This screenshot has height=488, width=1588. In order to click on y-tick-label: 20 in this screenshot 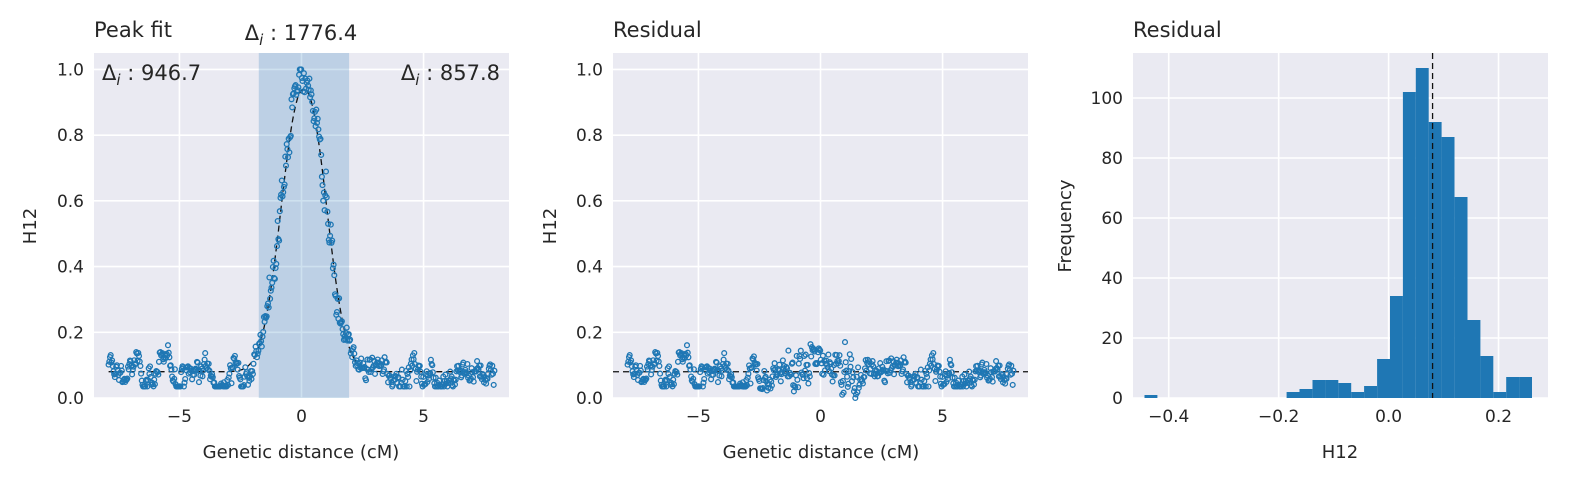, I will do `click(1112, 339)`.